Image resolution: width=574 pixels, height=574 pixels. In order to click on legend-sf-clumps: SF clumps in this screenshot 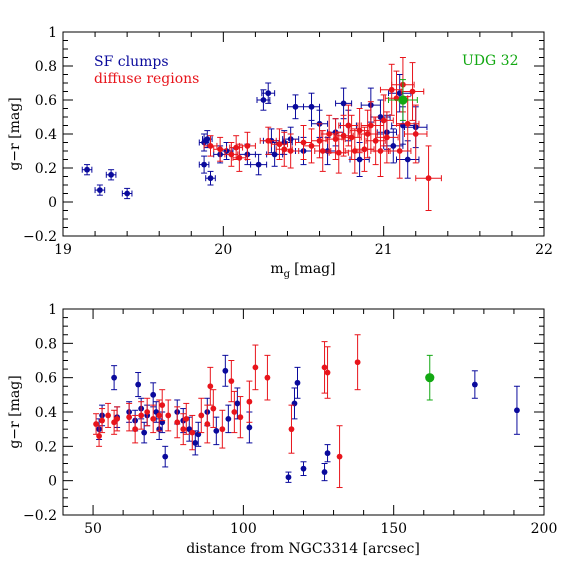, I will do `click(131, 62)`.